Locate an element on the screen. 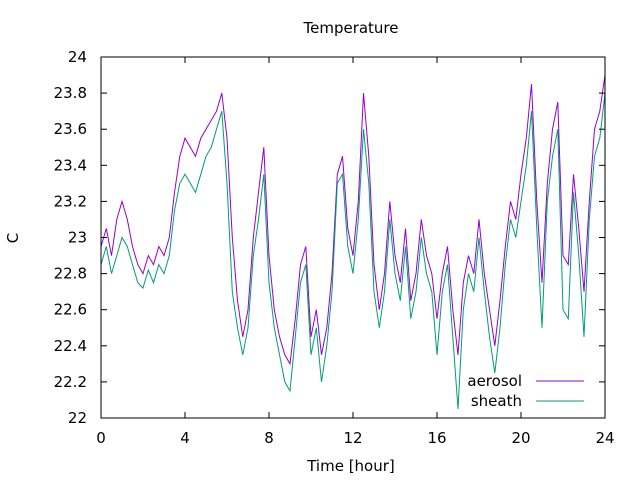 Image resolution: width=640 pixels, height=480 pixels. legend-label-sheath: sheath is located at coordinates (496, 401).